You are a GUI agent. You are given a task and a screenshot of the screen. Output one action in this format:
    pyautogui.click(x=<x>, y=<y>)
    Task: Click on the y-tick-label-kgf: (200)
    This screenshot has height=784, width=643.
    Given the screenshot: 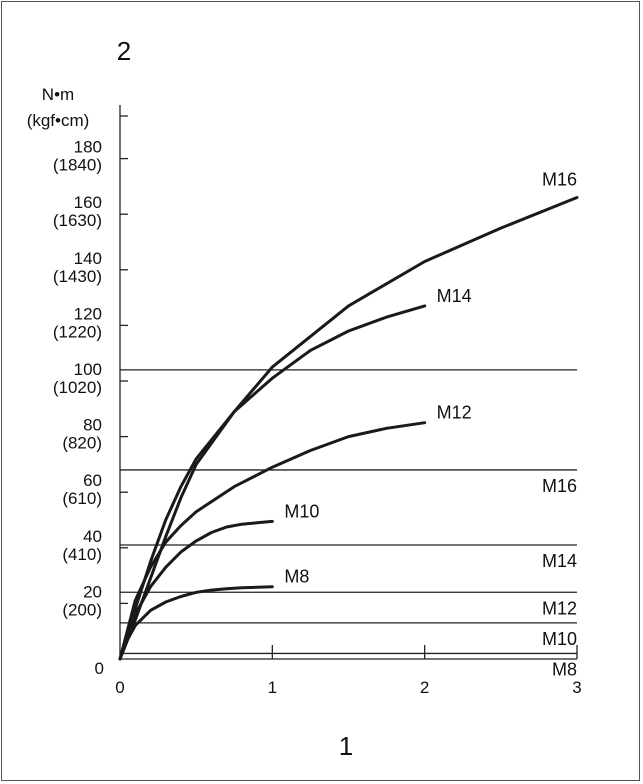 What is the action you would take?
    pyautogui.click(x=82, y=609)
    